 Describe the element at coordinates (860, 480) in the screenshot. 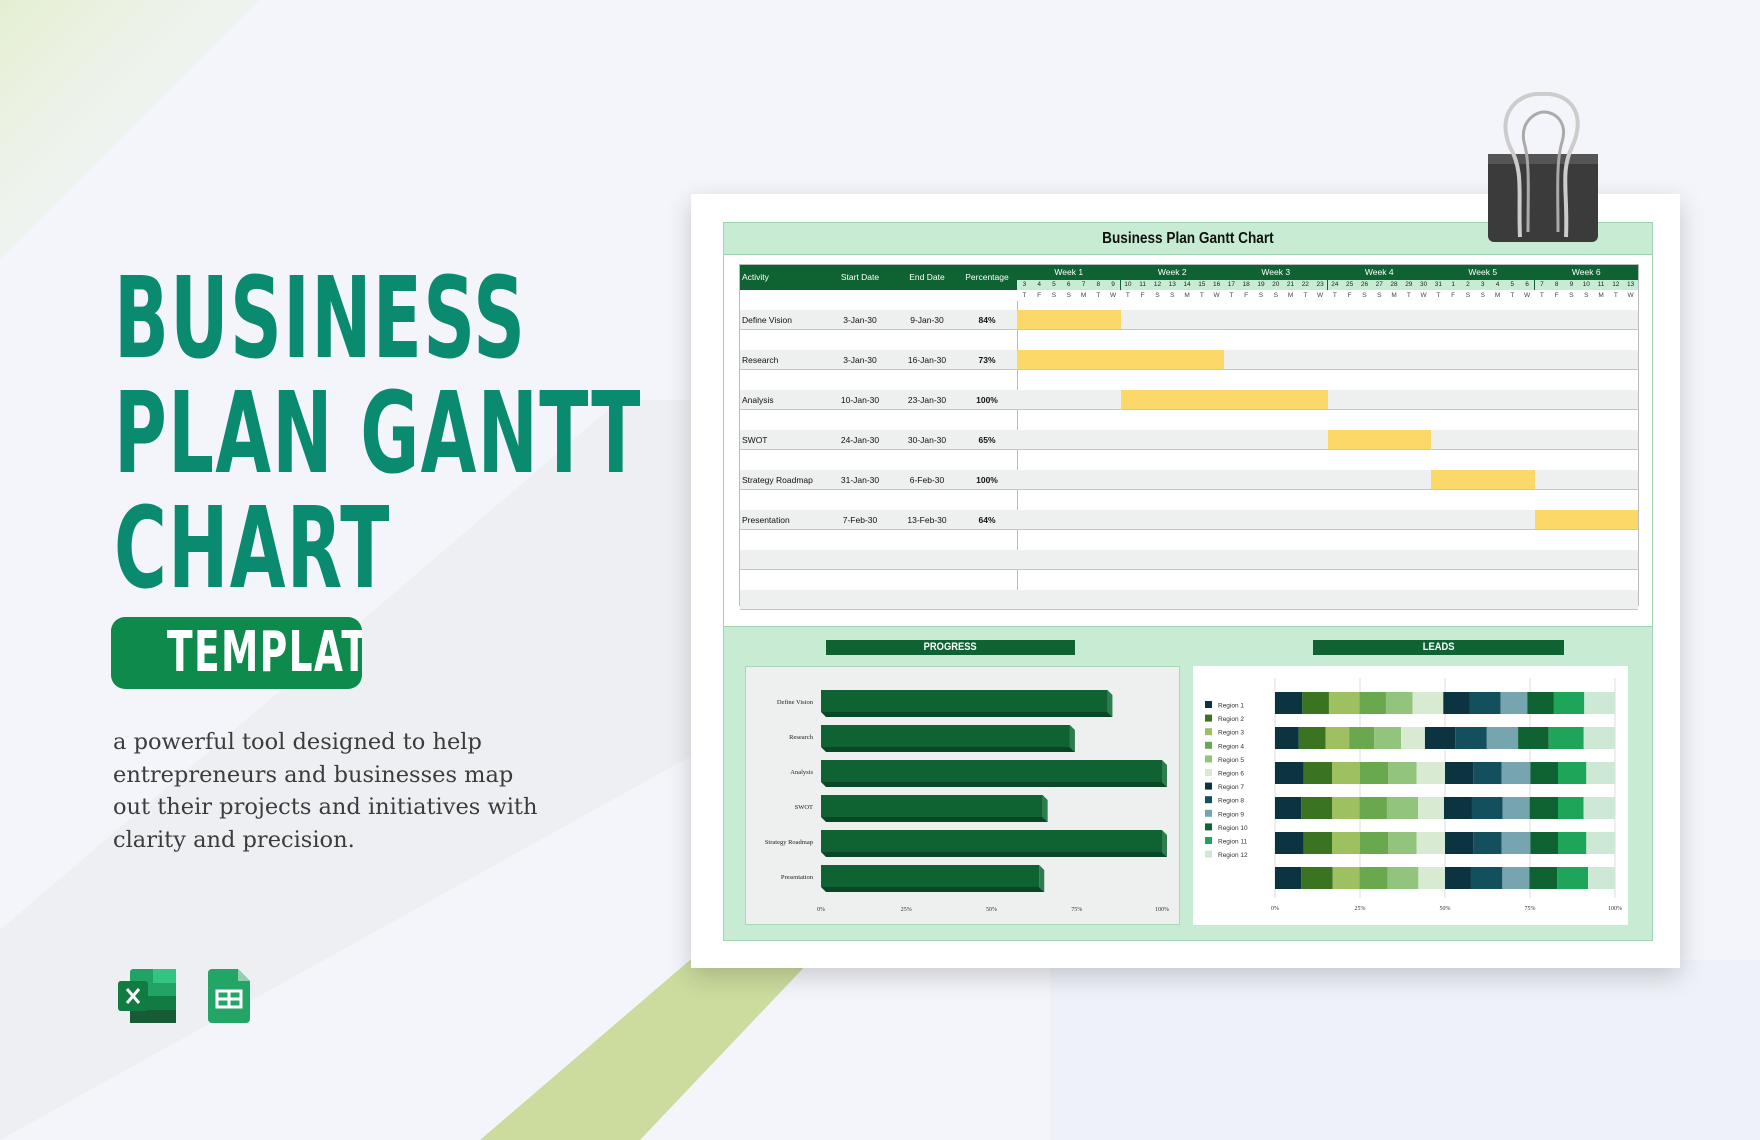

I see `start-date-cell: 31-Jan-30` at that location.